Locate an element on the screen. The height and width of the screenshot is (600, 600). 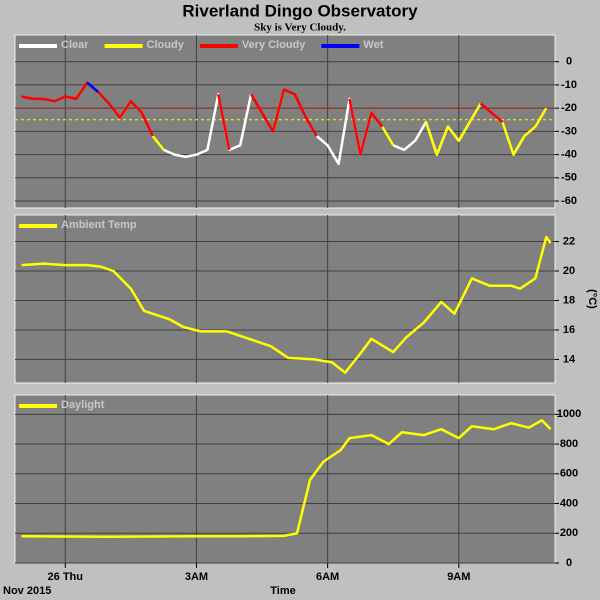
y-tick-label: 400 is located at coordinates (569, 503).